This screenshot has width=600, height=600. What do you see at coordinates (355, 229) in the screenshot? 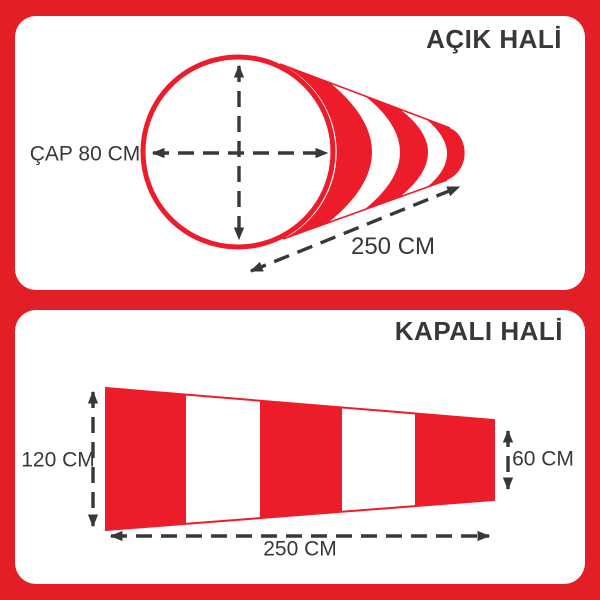
I see `open-length-arrow` at bounding box center [355, 229].